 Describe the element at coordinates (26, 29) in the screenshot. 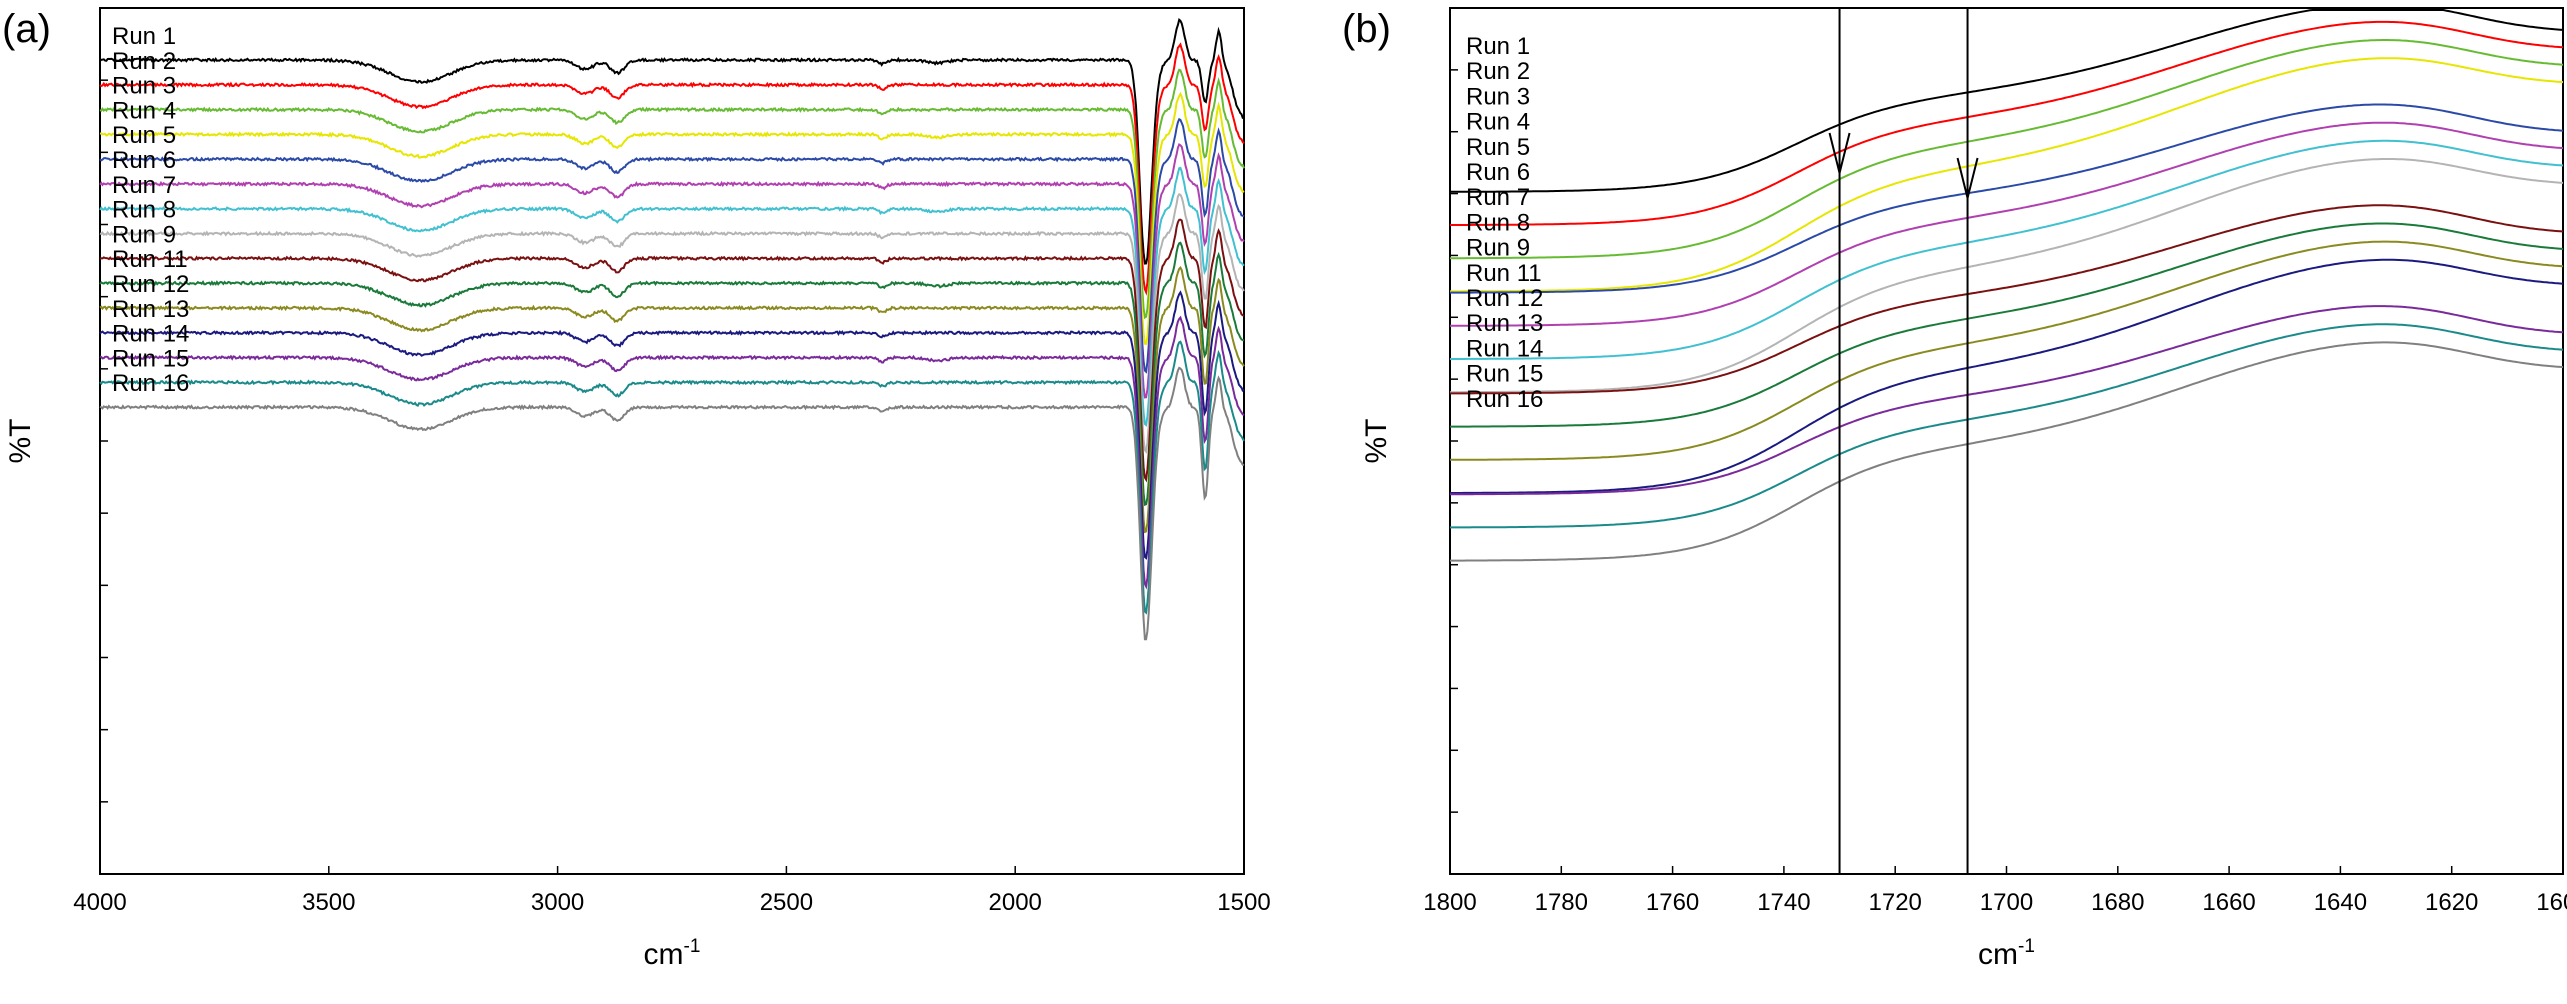

I see `panel-a-letter: (a)` at that location.